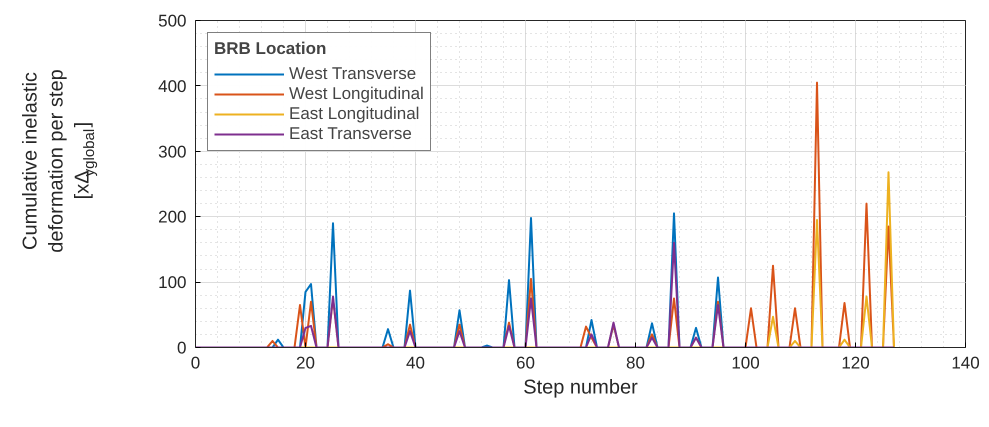  What do you see at coordinates (172, 217) in the screenshot?
I see `y-tick-label: 200` at bounding box center [172, 217].